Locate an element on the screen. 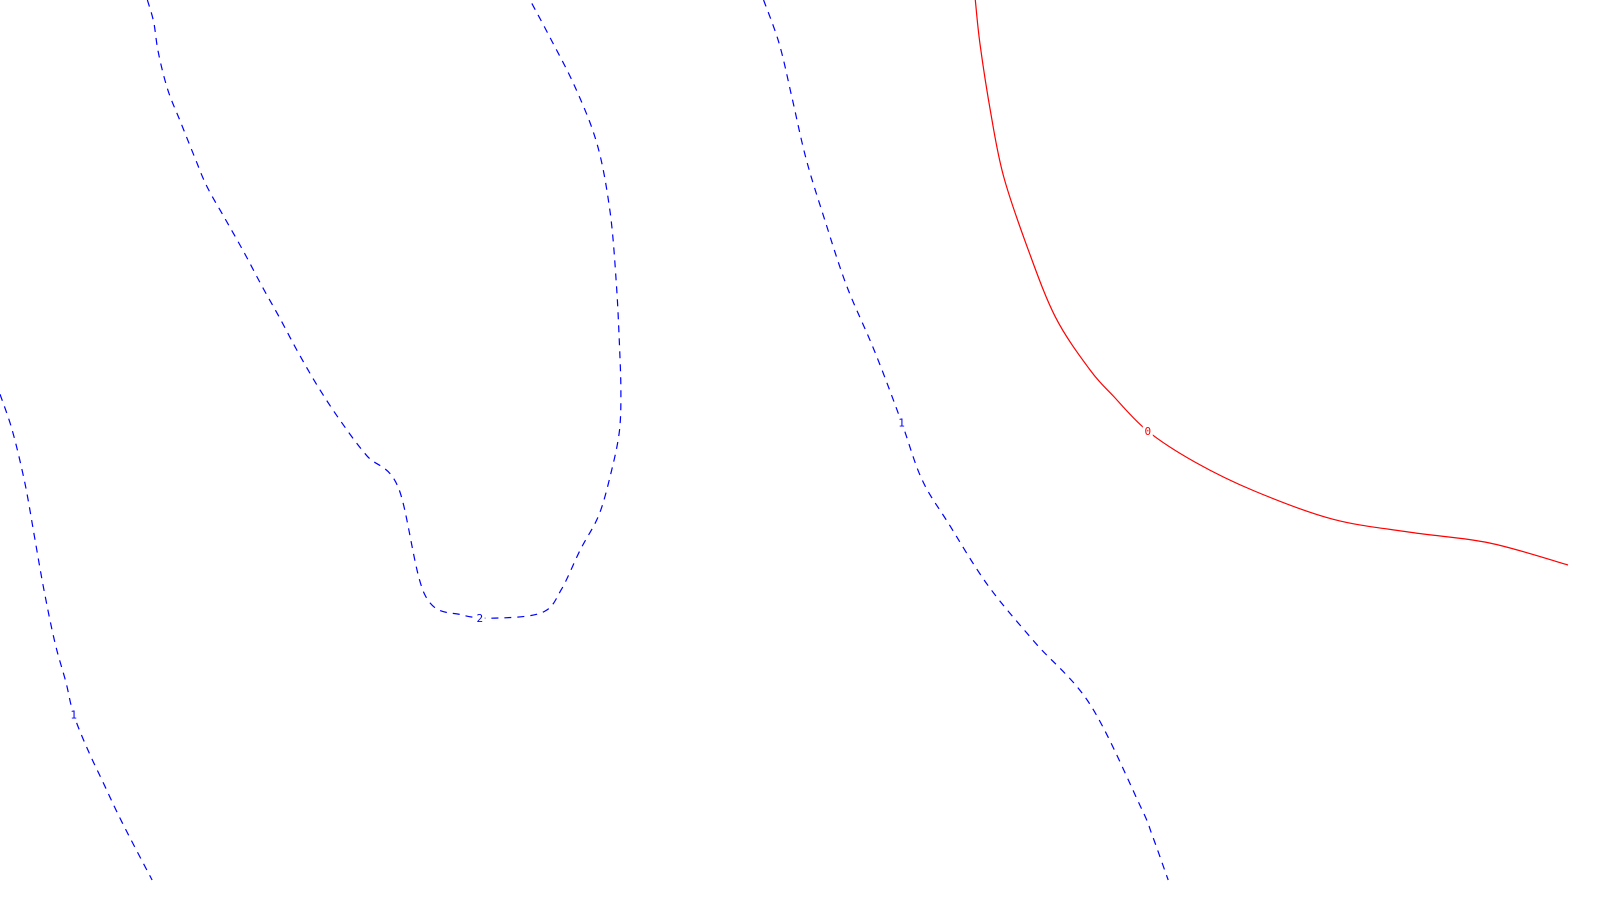 The image size is (1600, 900). contour-label-level-1-right: 1 is located at coordinates (901, 422).